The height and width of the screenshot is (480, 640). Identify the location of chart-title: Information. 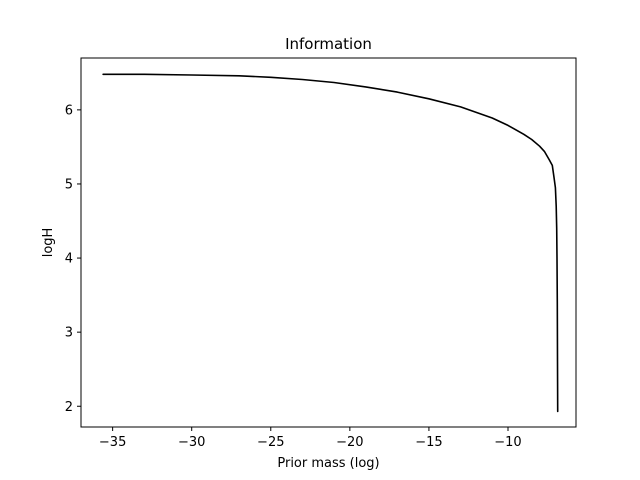
(328, 44).